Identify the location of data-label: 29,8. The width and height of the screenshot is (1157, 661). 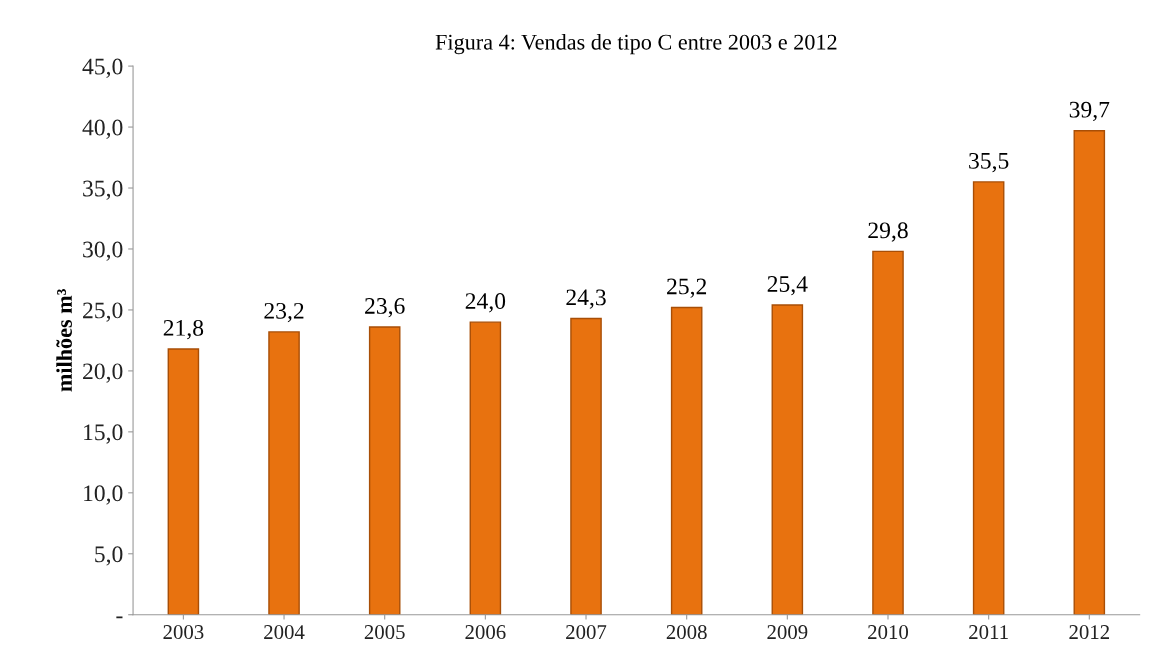
(888, 232).